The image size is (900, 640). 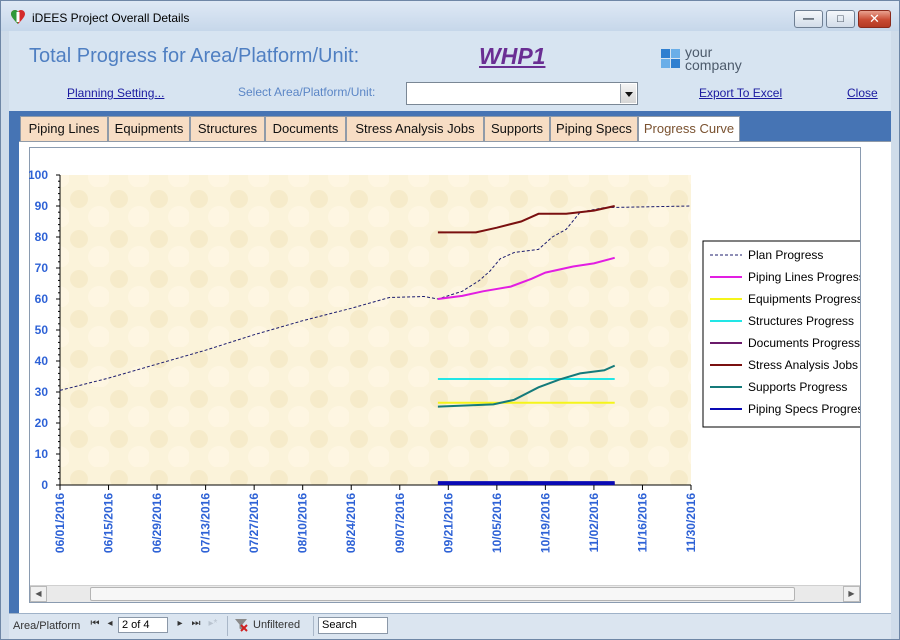 I want to click on tab-supports: Supports, so click(x=517, y=128).